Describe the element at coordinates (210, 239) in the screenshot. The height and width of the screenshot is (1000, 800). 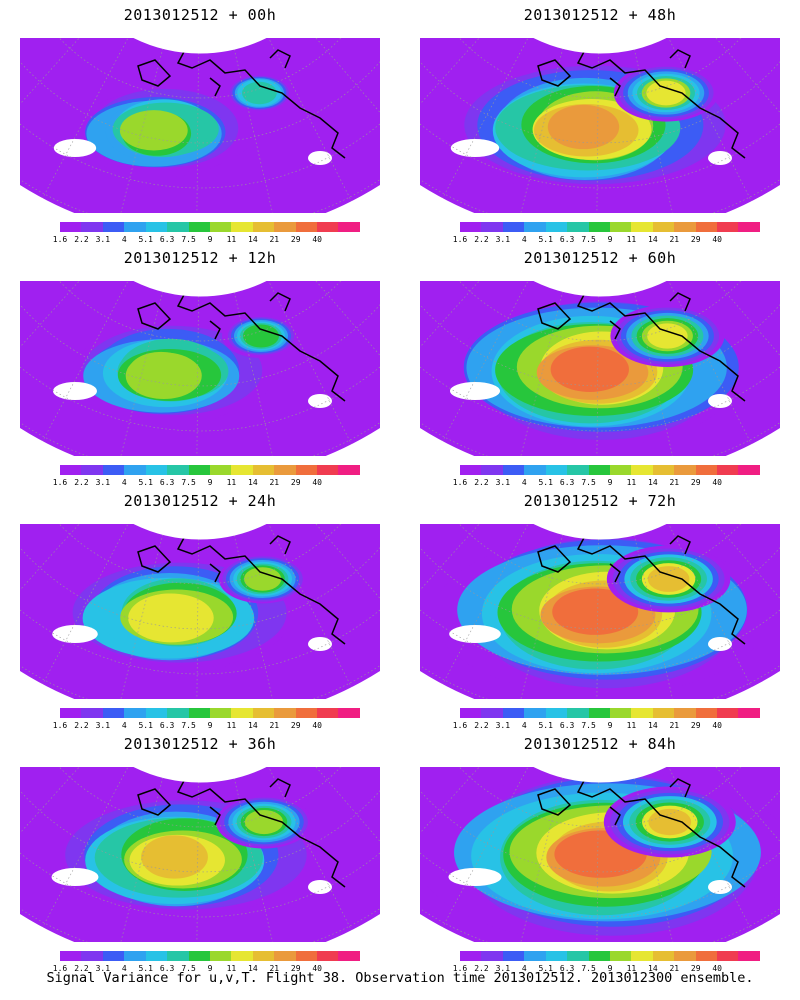
I see `legend-label: 9` at that location.